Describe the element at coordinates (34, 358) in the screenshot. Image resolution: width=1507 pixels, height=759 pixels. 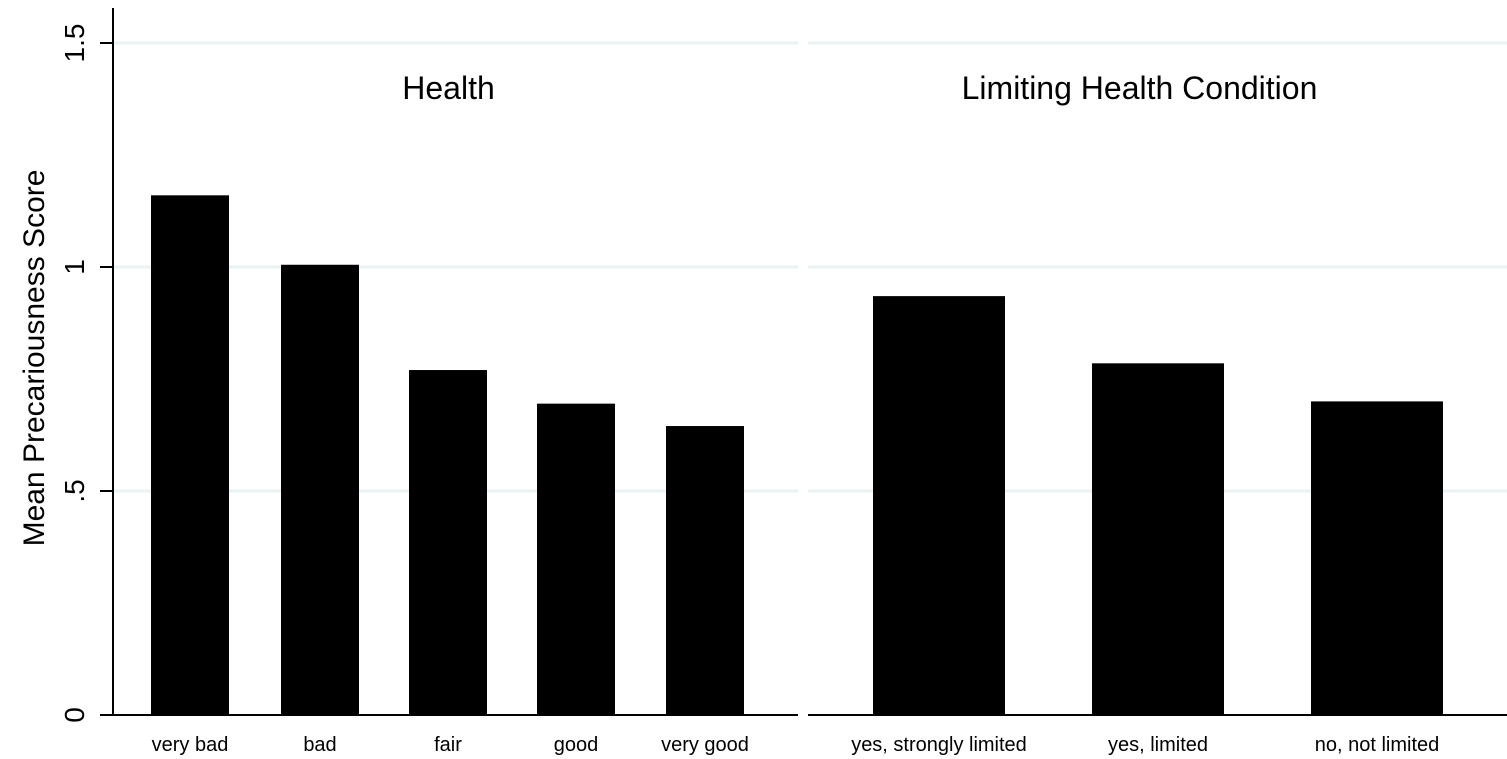
I see `y-axis-label: Mean Precariousness Score` at that location.